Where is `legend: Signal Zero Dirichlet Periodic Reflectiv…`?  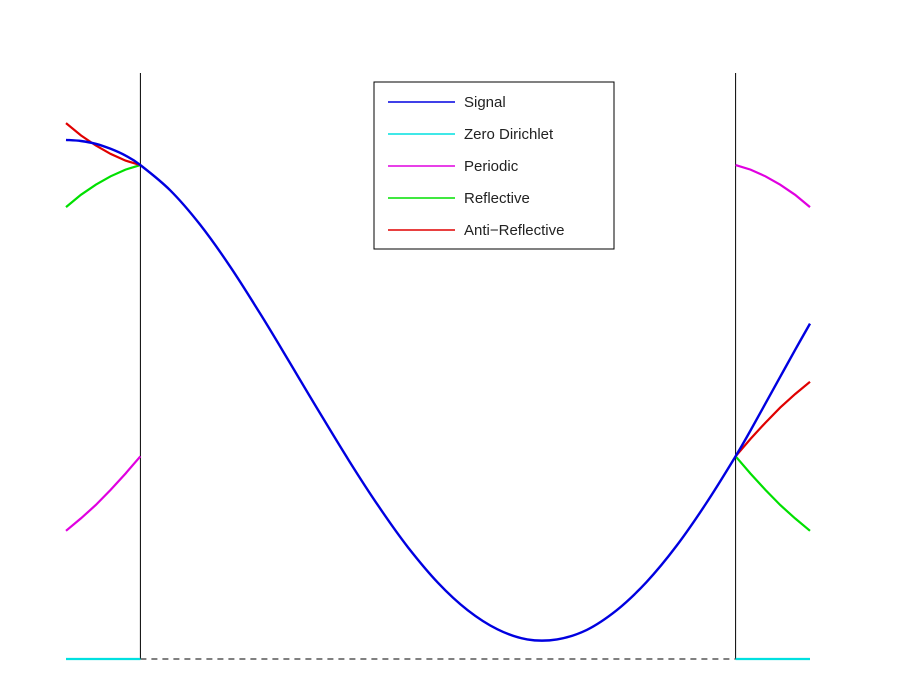 legend: Signal Zero Dirichlet Periodic Reflectiv… is located at coordinates (494, 165).